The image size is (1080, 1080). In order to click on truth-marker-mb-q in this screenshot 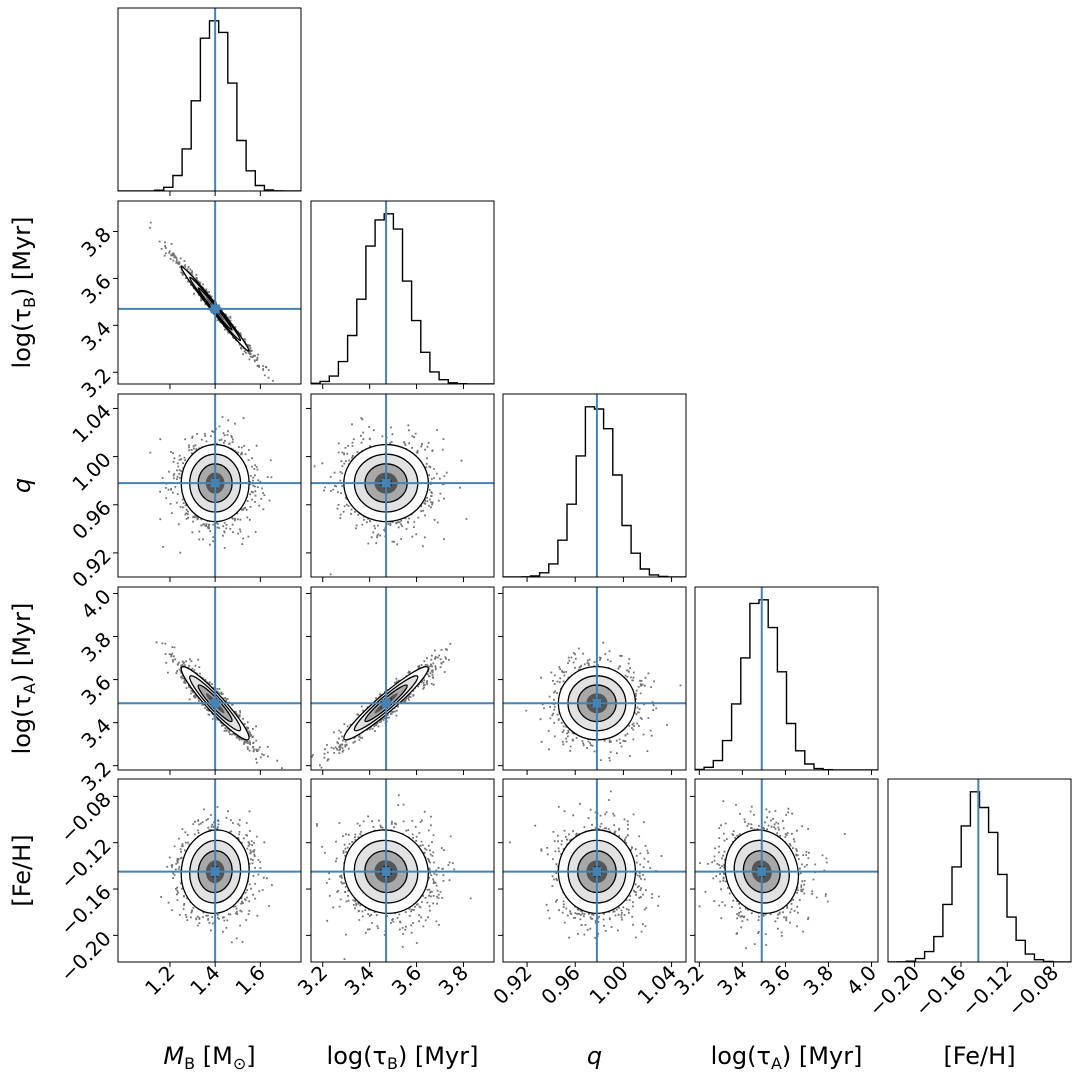, I will do `click(215, 483)`.